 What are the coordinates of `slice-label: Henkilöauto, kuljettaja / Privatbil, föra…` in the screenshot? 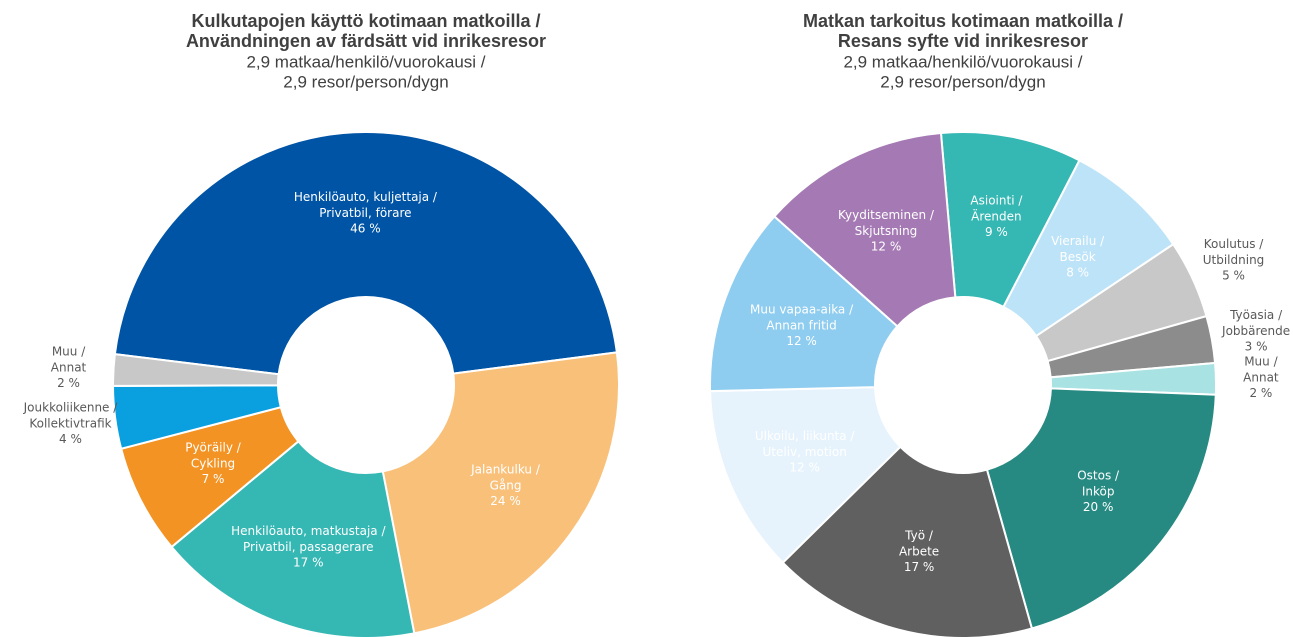 It's located at (366, 205).